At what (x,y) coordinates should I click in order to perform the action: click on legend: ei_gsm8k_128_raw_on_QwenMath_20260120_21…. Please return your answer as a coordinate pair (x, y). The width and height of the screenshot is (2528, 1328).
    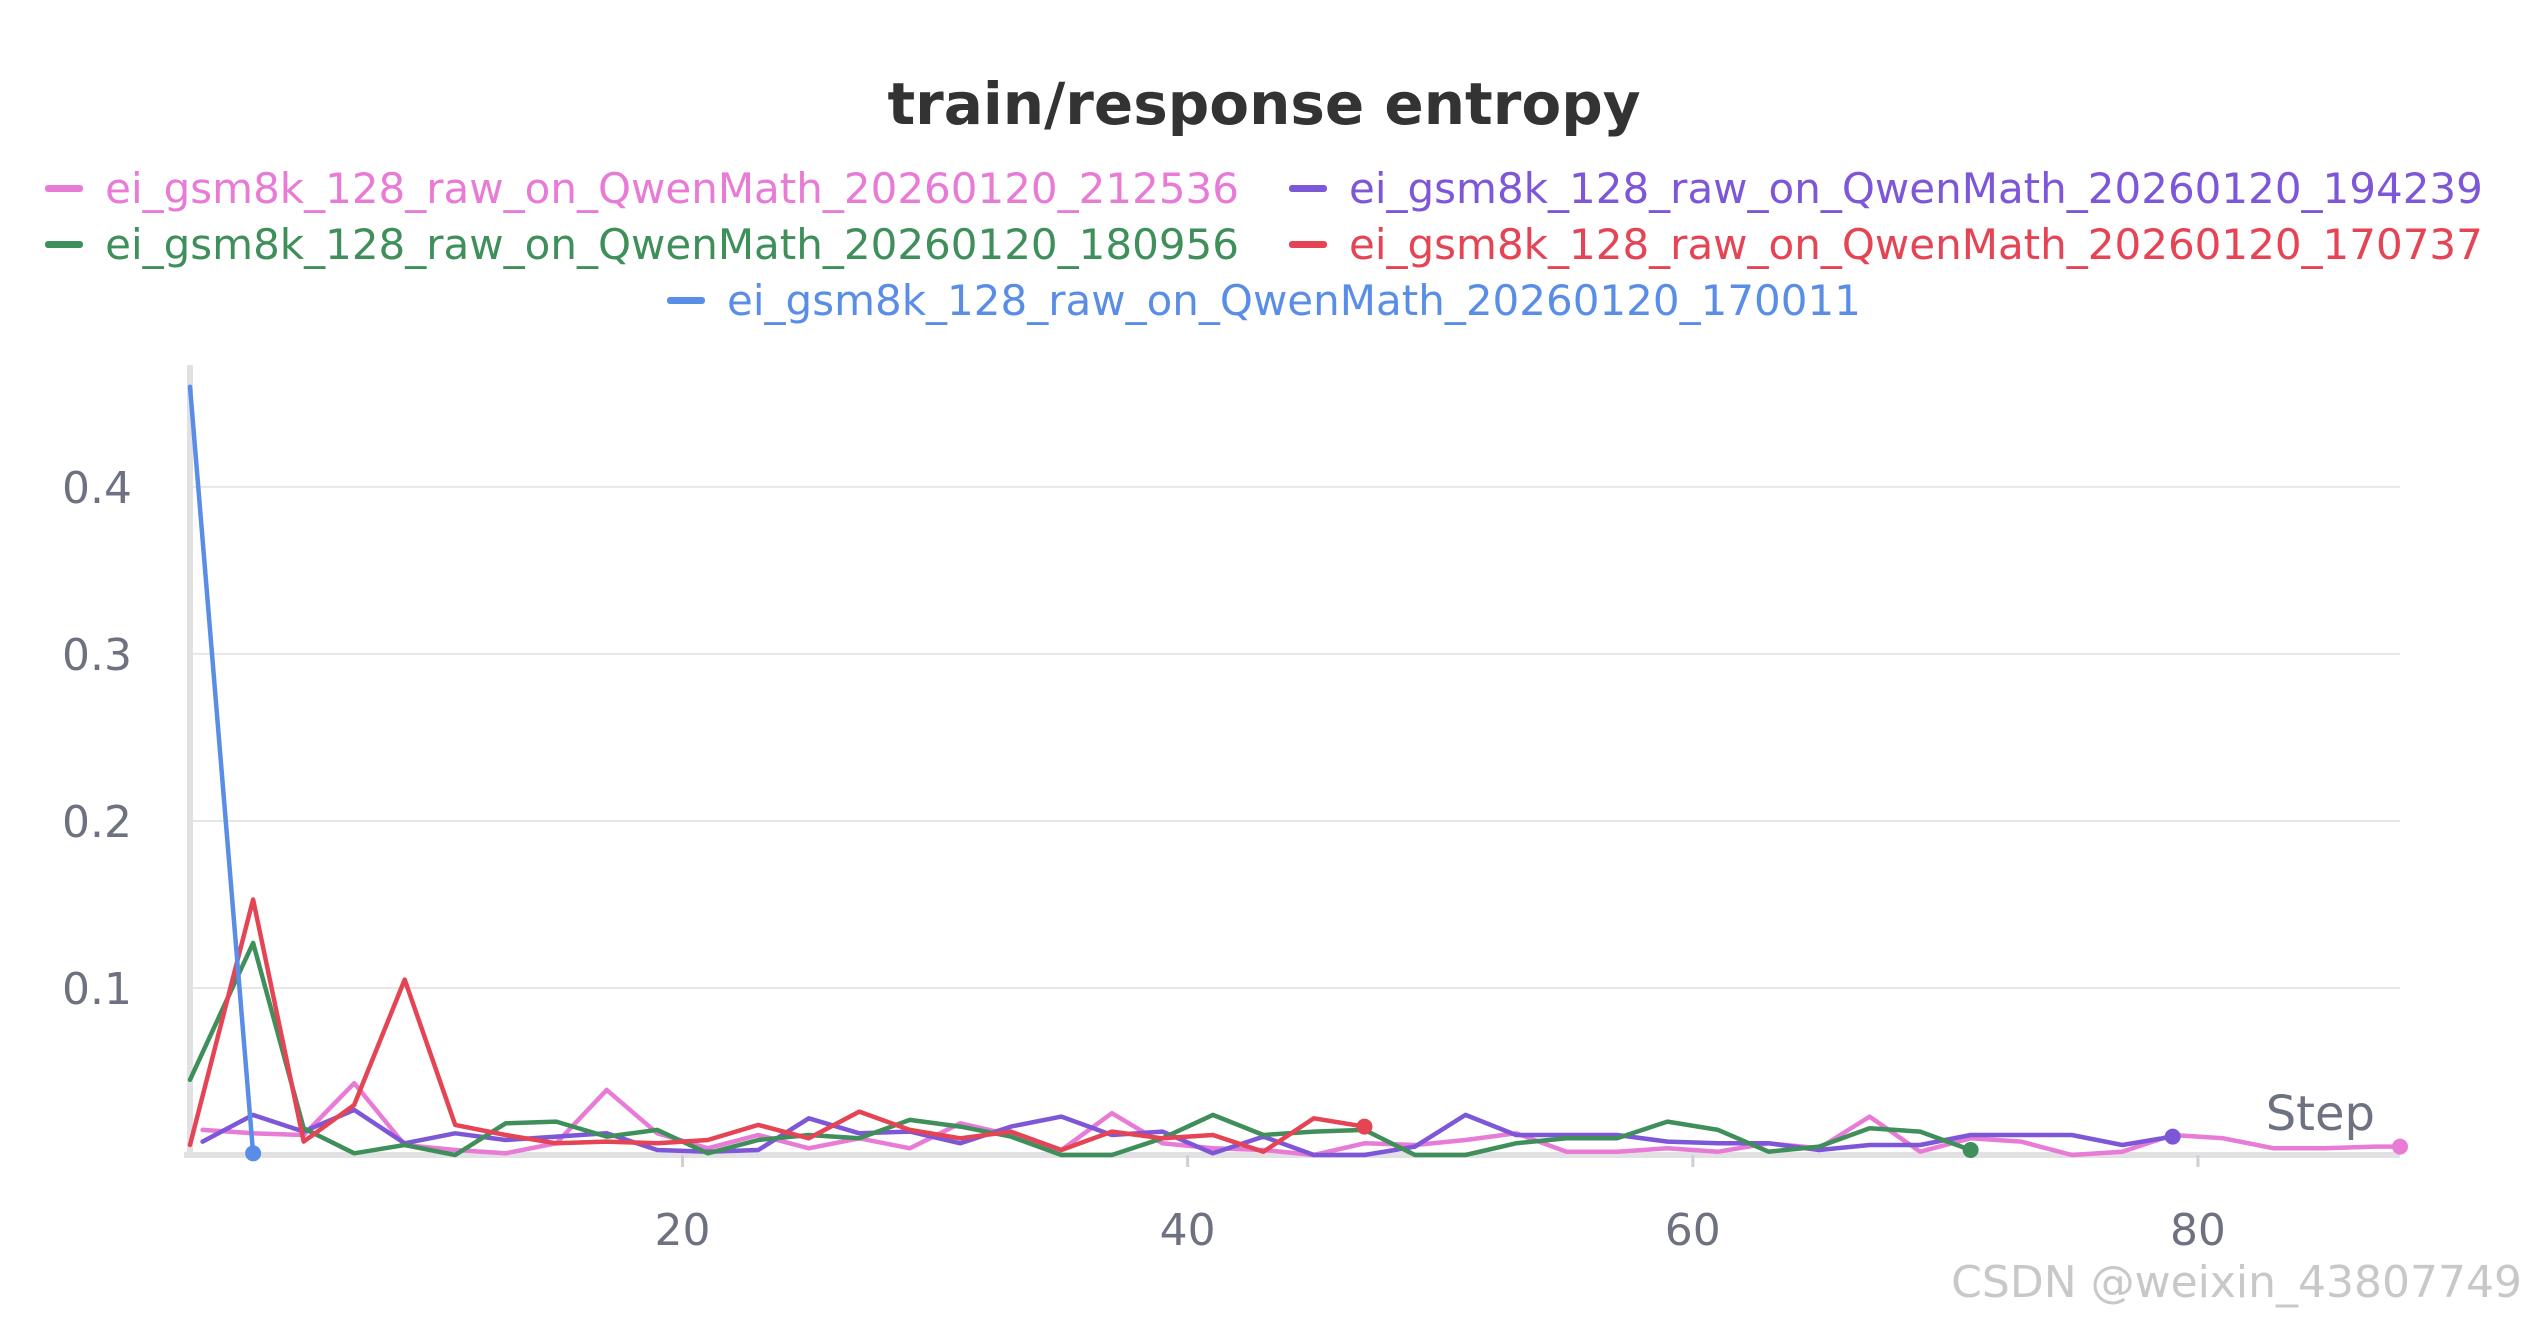
    Looking at the image, I should click on (1264, 244).